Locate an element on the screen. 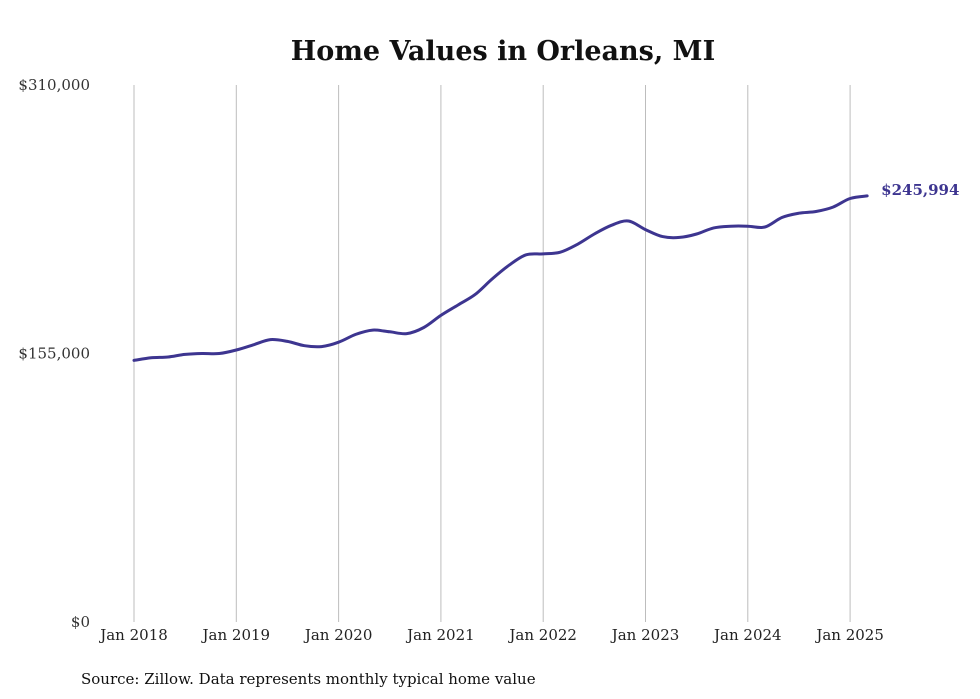  y-axis-tick-labels: $0 $155,000 $310,000 is located at coordinates (54, 353).